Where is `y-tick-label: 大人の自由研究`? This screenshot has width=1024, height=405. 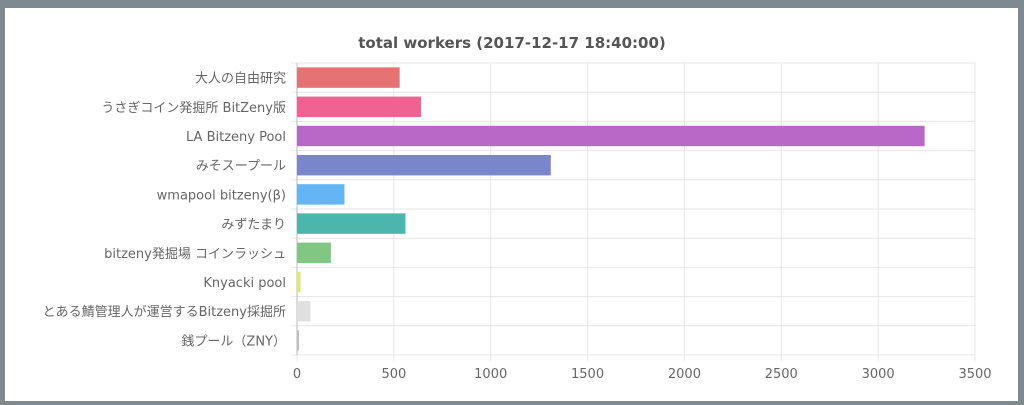 y-tick-label: 大人の自由研究 is located at coordinates (240, 79).